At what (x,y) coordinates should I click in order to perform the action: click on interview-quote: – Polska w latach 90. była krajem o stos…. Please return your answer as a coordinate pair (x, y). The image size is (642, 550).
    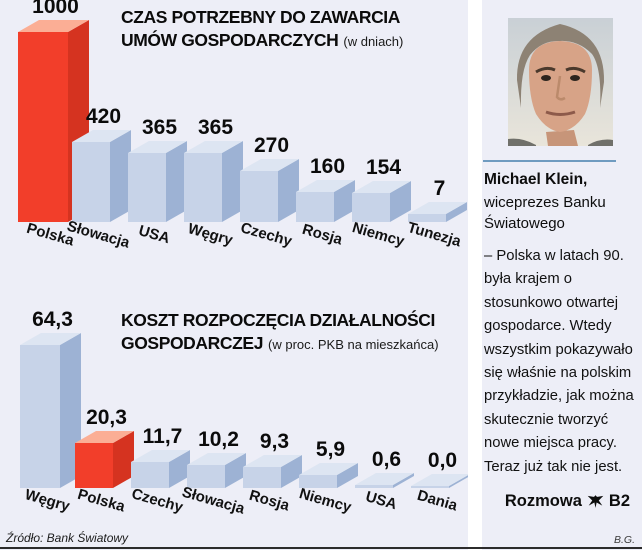
    Looking at the image, I should click on (559, 361).